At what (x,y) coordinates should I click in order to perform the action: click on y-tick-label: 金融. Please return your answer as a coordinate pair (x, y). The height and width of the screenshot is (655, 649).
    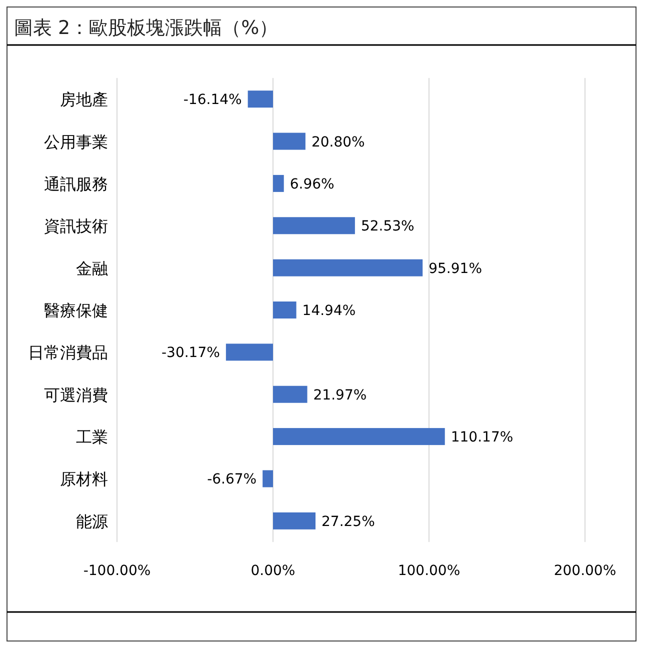
    Looking at the image, I should click on (92, 268).